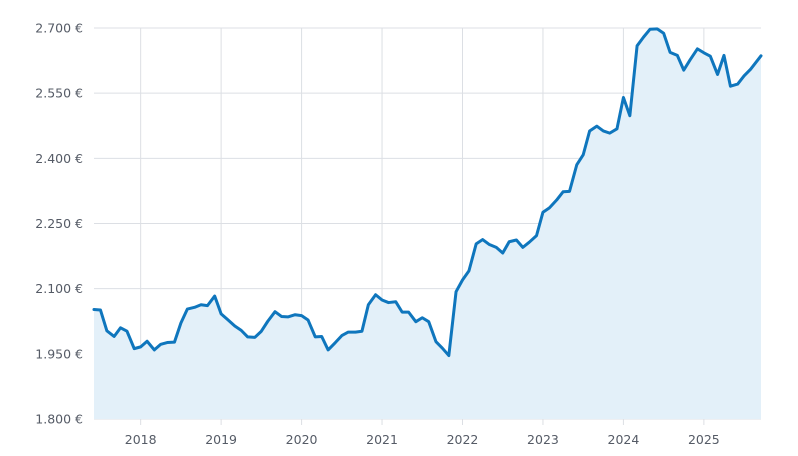 The width and height of the screenshot is (798, 456). I want to click on x-tick-label: 2025, so click(704, 439).